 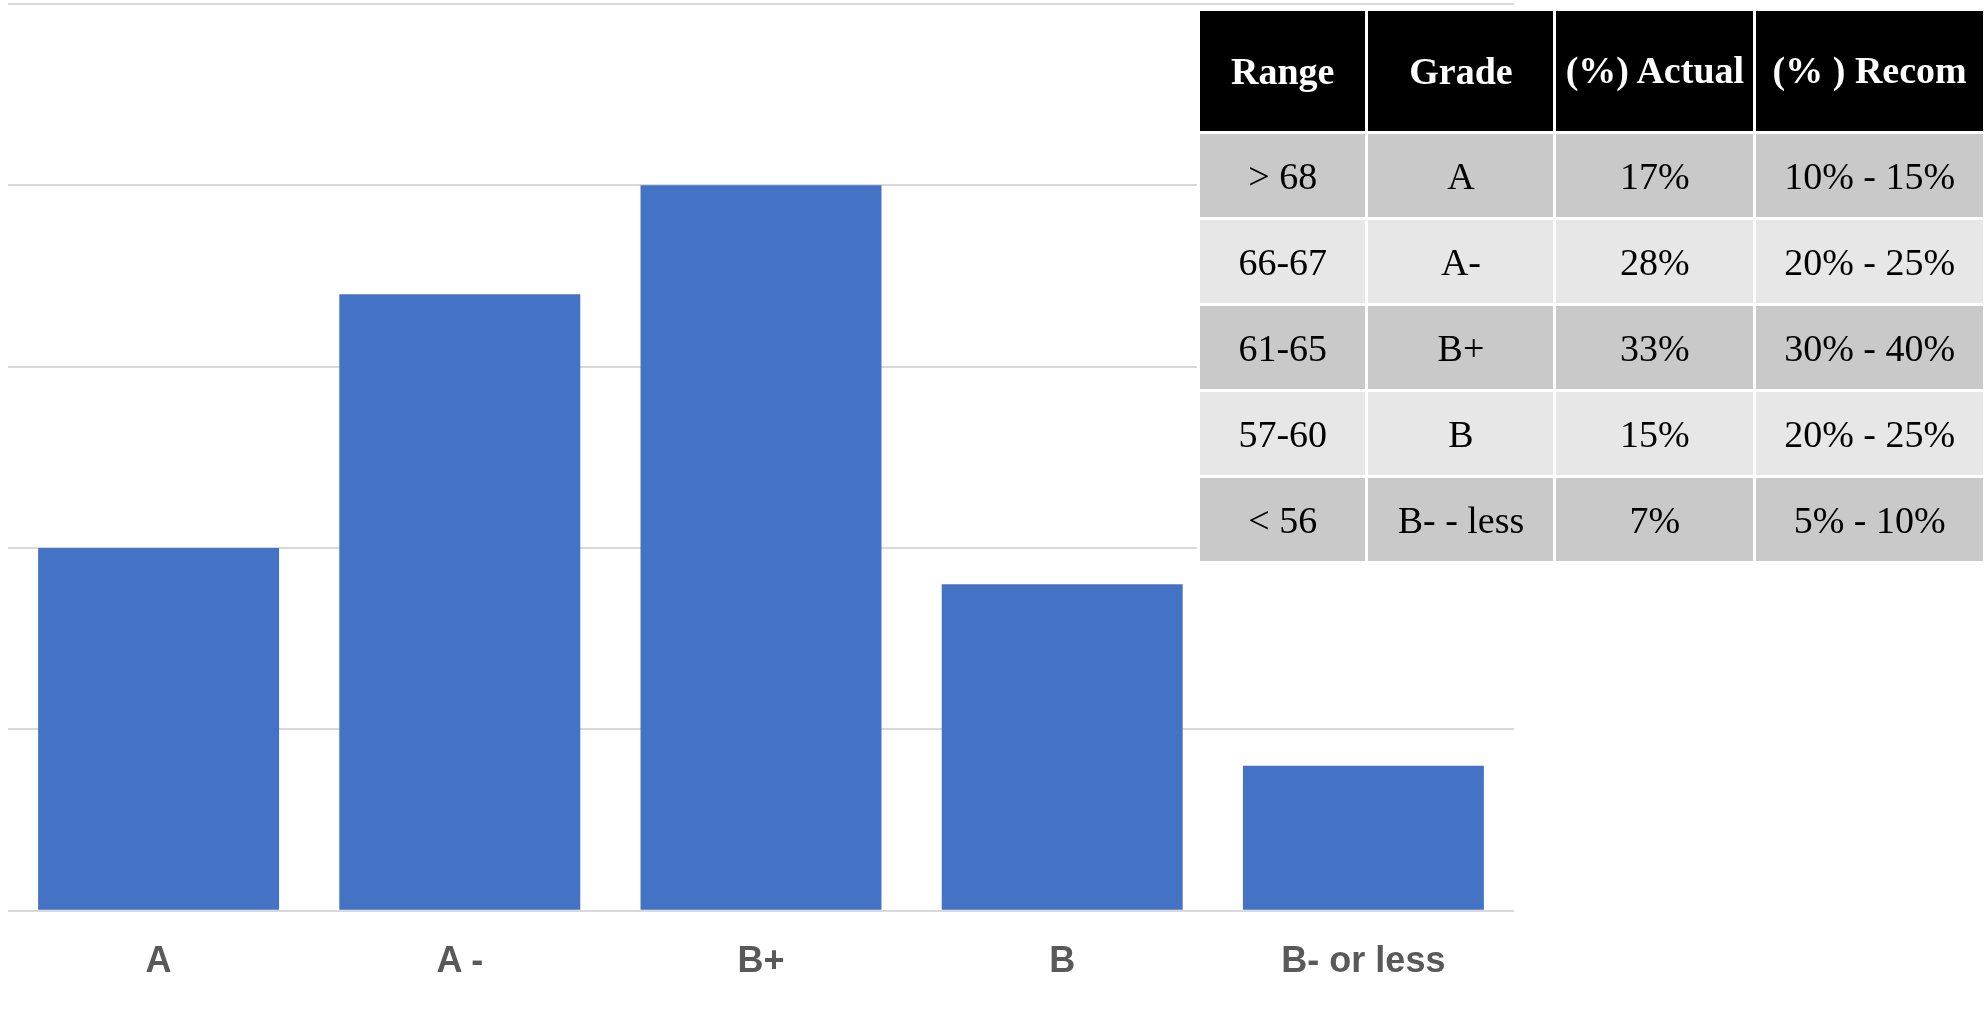 What do you see at coordinates (1282, 519) in the screenshot?
I see `annotation: < 56` at bounding box center [1282, 519].